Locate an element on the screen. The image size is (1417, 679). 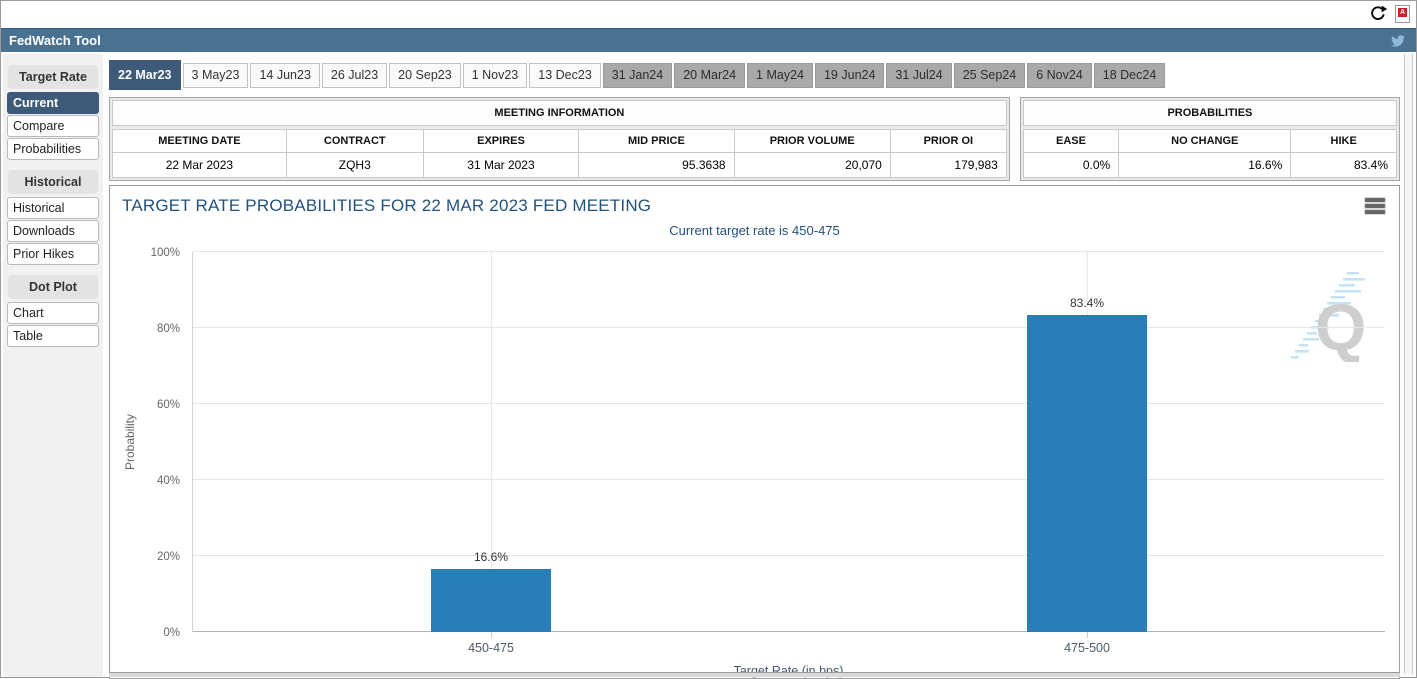
sidebar-section-target-rate: Target Rate is located at coordinates (53, 77).